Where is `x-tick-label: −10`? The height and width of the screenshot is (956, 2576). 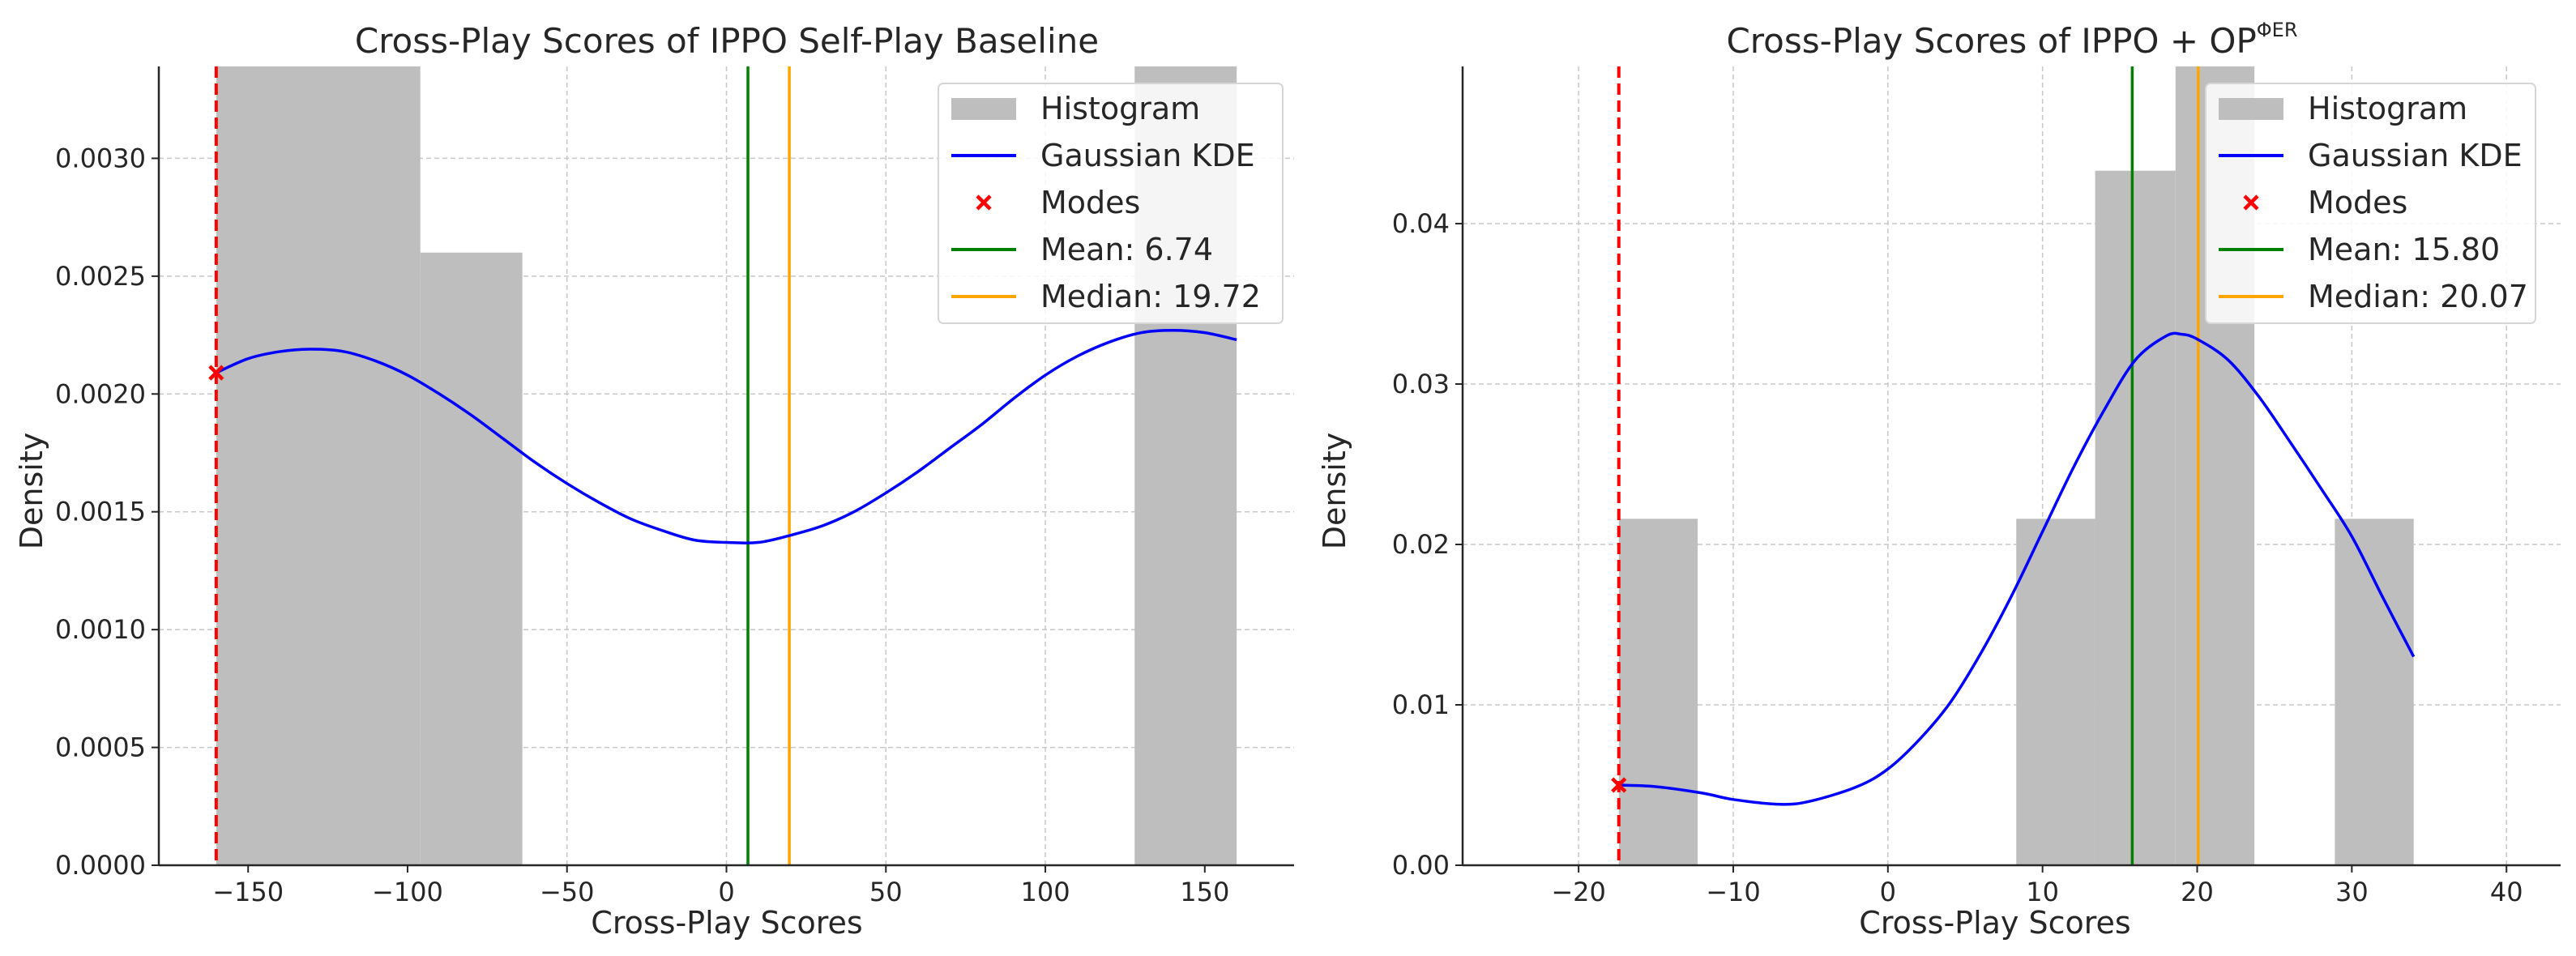
x-tick-label: −10 is located at coordinates (1733, 892).